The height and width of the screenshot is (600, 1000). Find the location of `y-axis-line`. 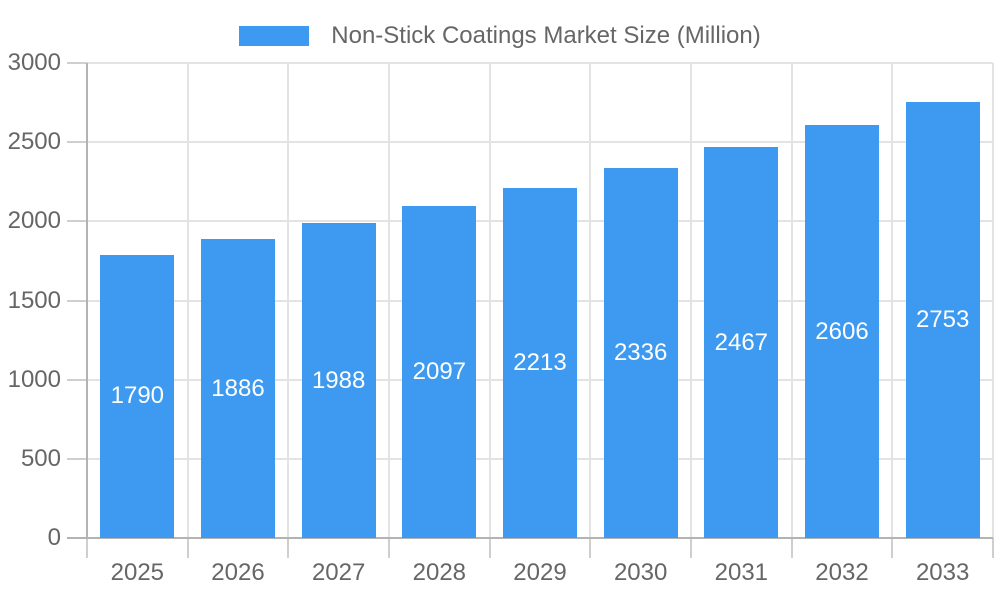

y-axis-line is located at coordinates (87, 300).